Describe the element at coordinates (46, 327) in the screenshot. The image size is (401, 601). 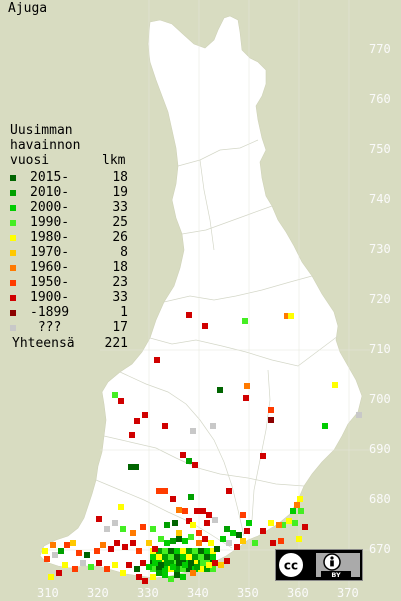
I see `legend-label: ???` at that location.